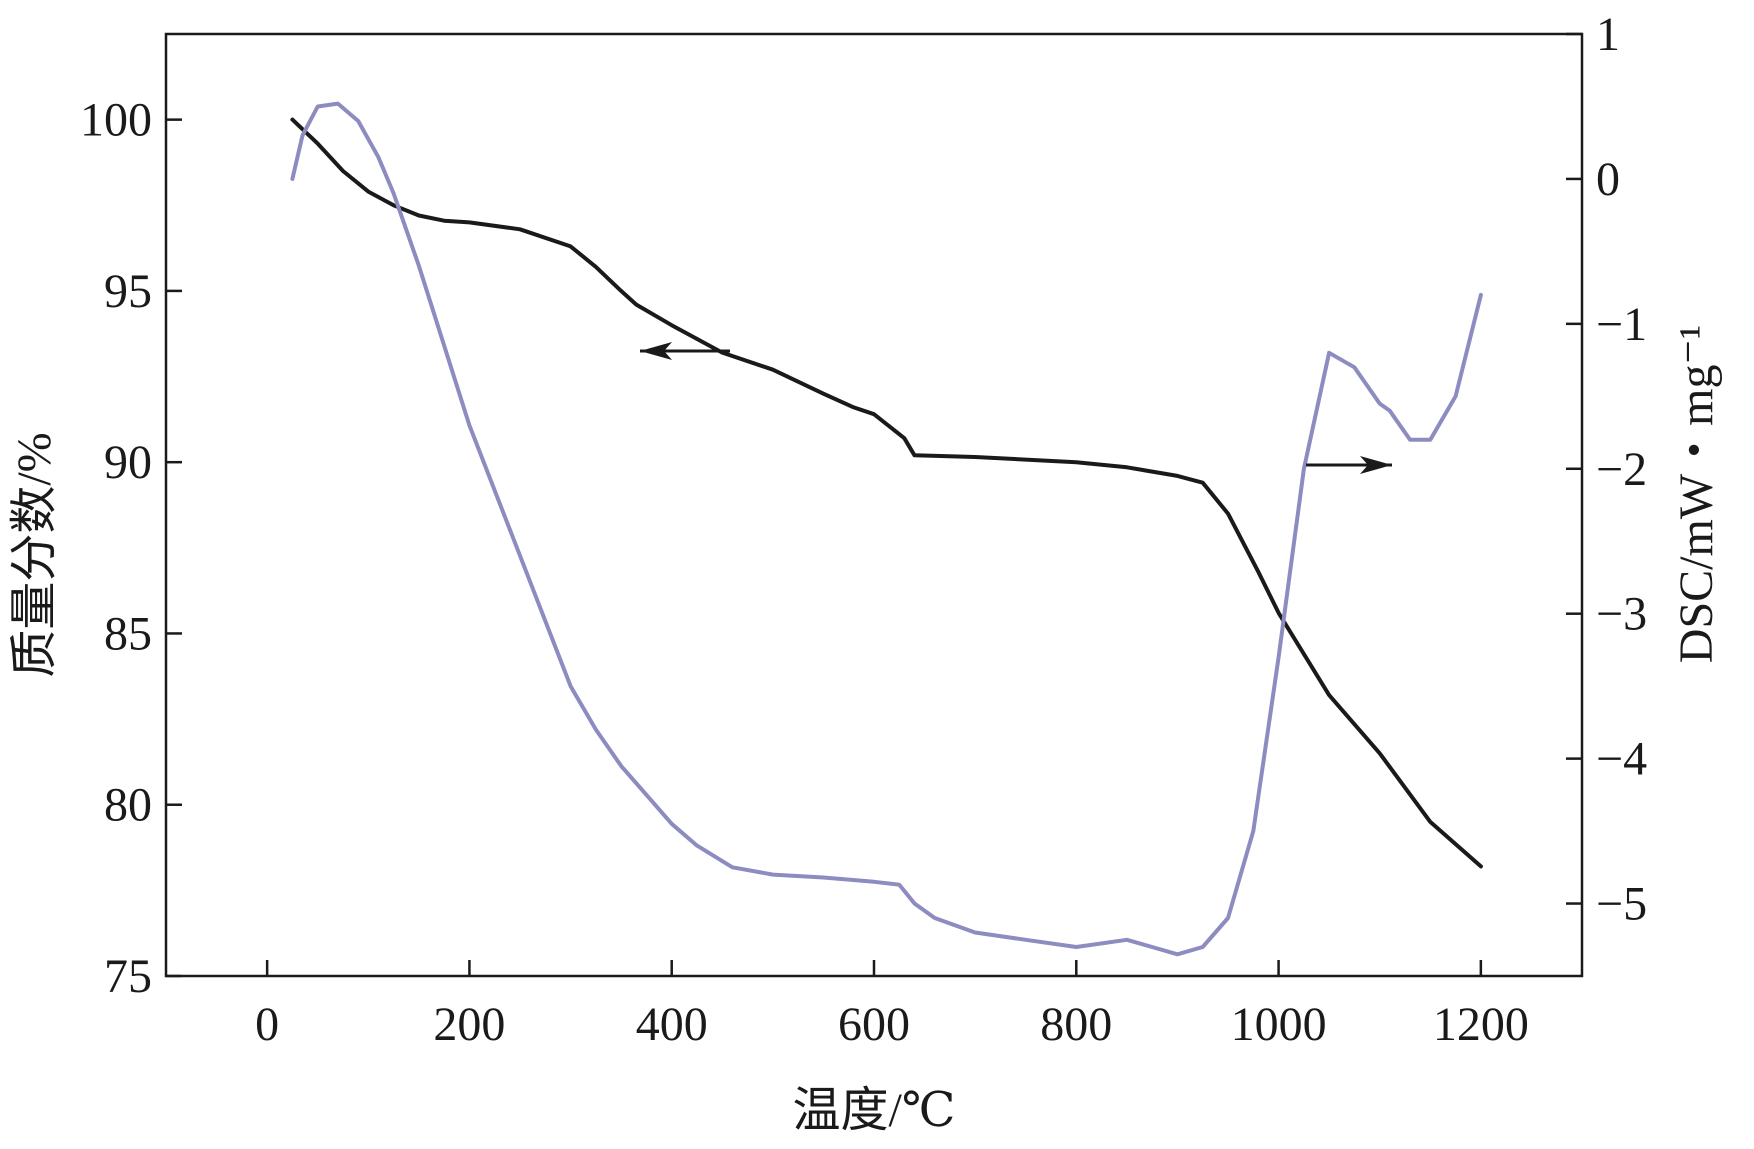 The image size is (1754, 1149). Describe the element at coordinates (128, 291) in the screenshot. I see `left-tick-label: 95` at that location.